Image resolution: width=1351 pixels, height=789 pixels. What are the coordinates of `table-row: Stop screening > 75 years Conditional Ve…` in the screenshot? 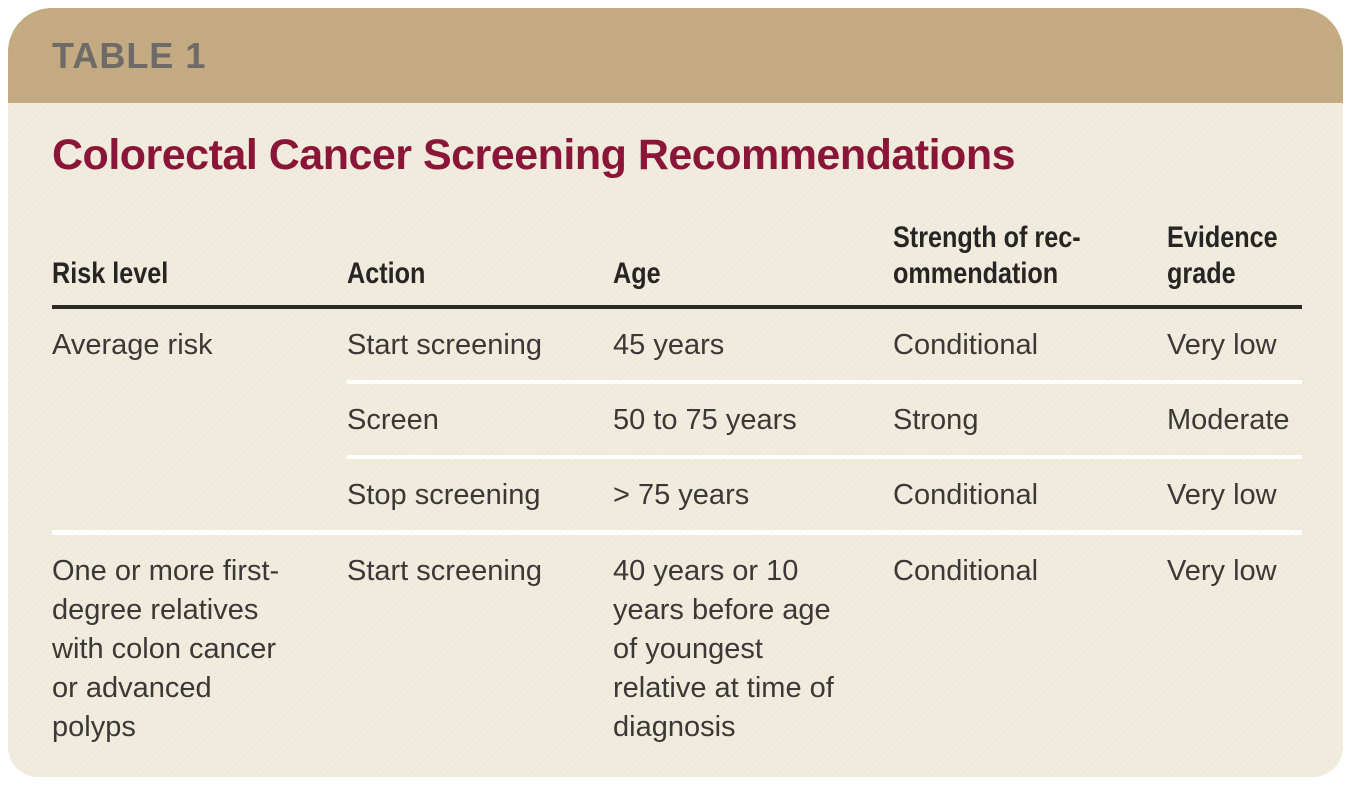 It's located at (677, 494).